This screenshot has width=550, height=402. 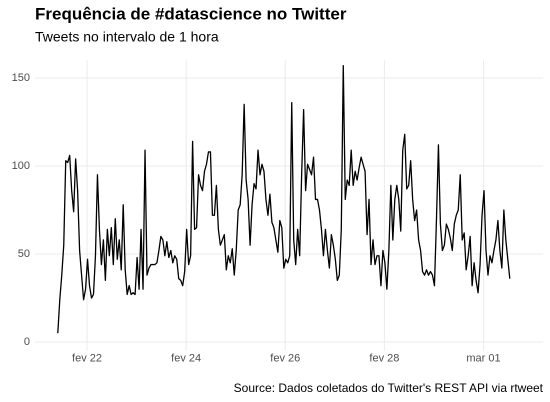 I want to click on chart-subtitle: Tweets no intervalo de 1 hora, so click(x=127, y=37).